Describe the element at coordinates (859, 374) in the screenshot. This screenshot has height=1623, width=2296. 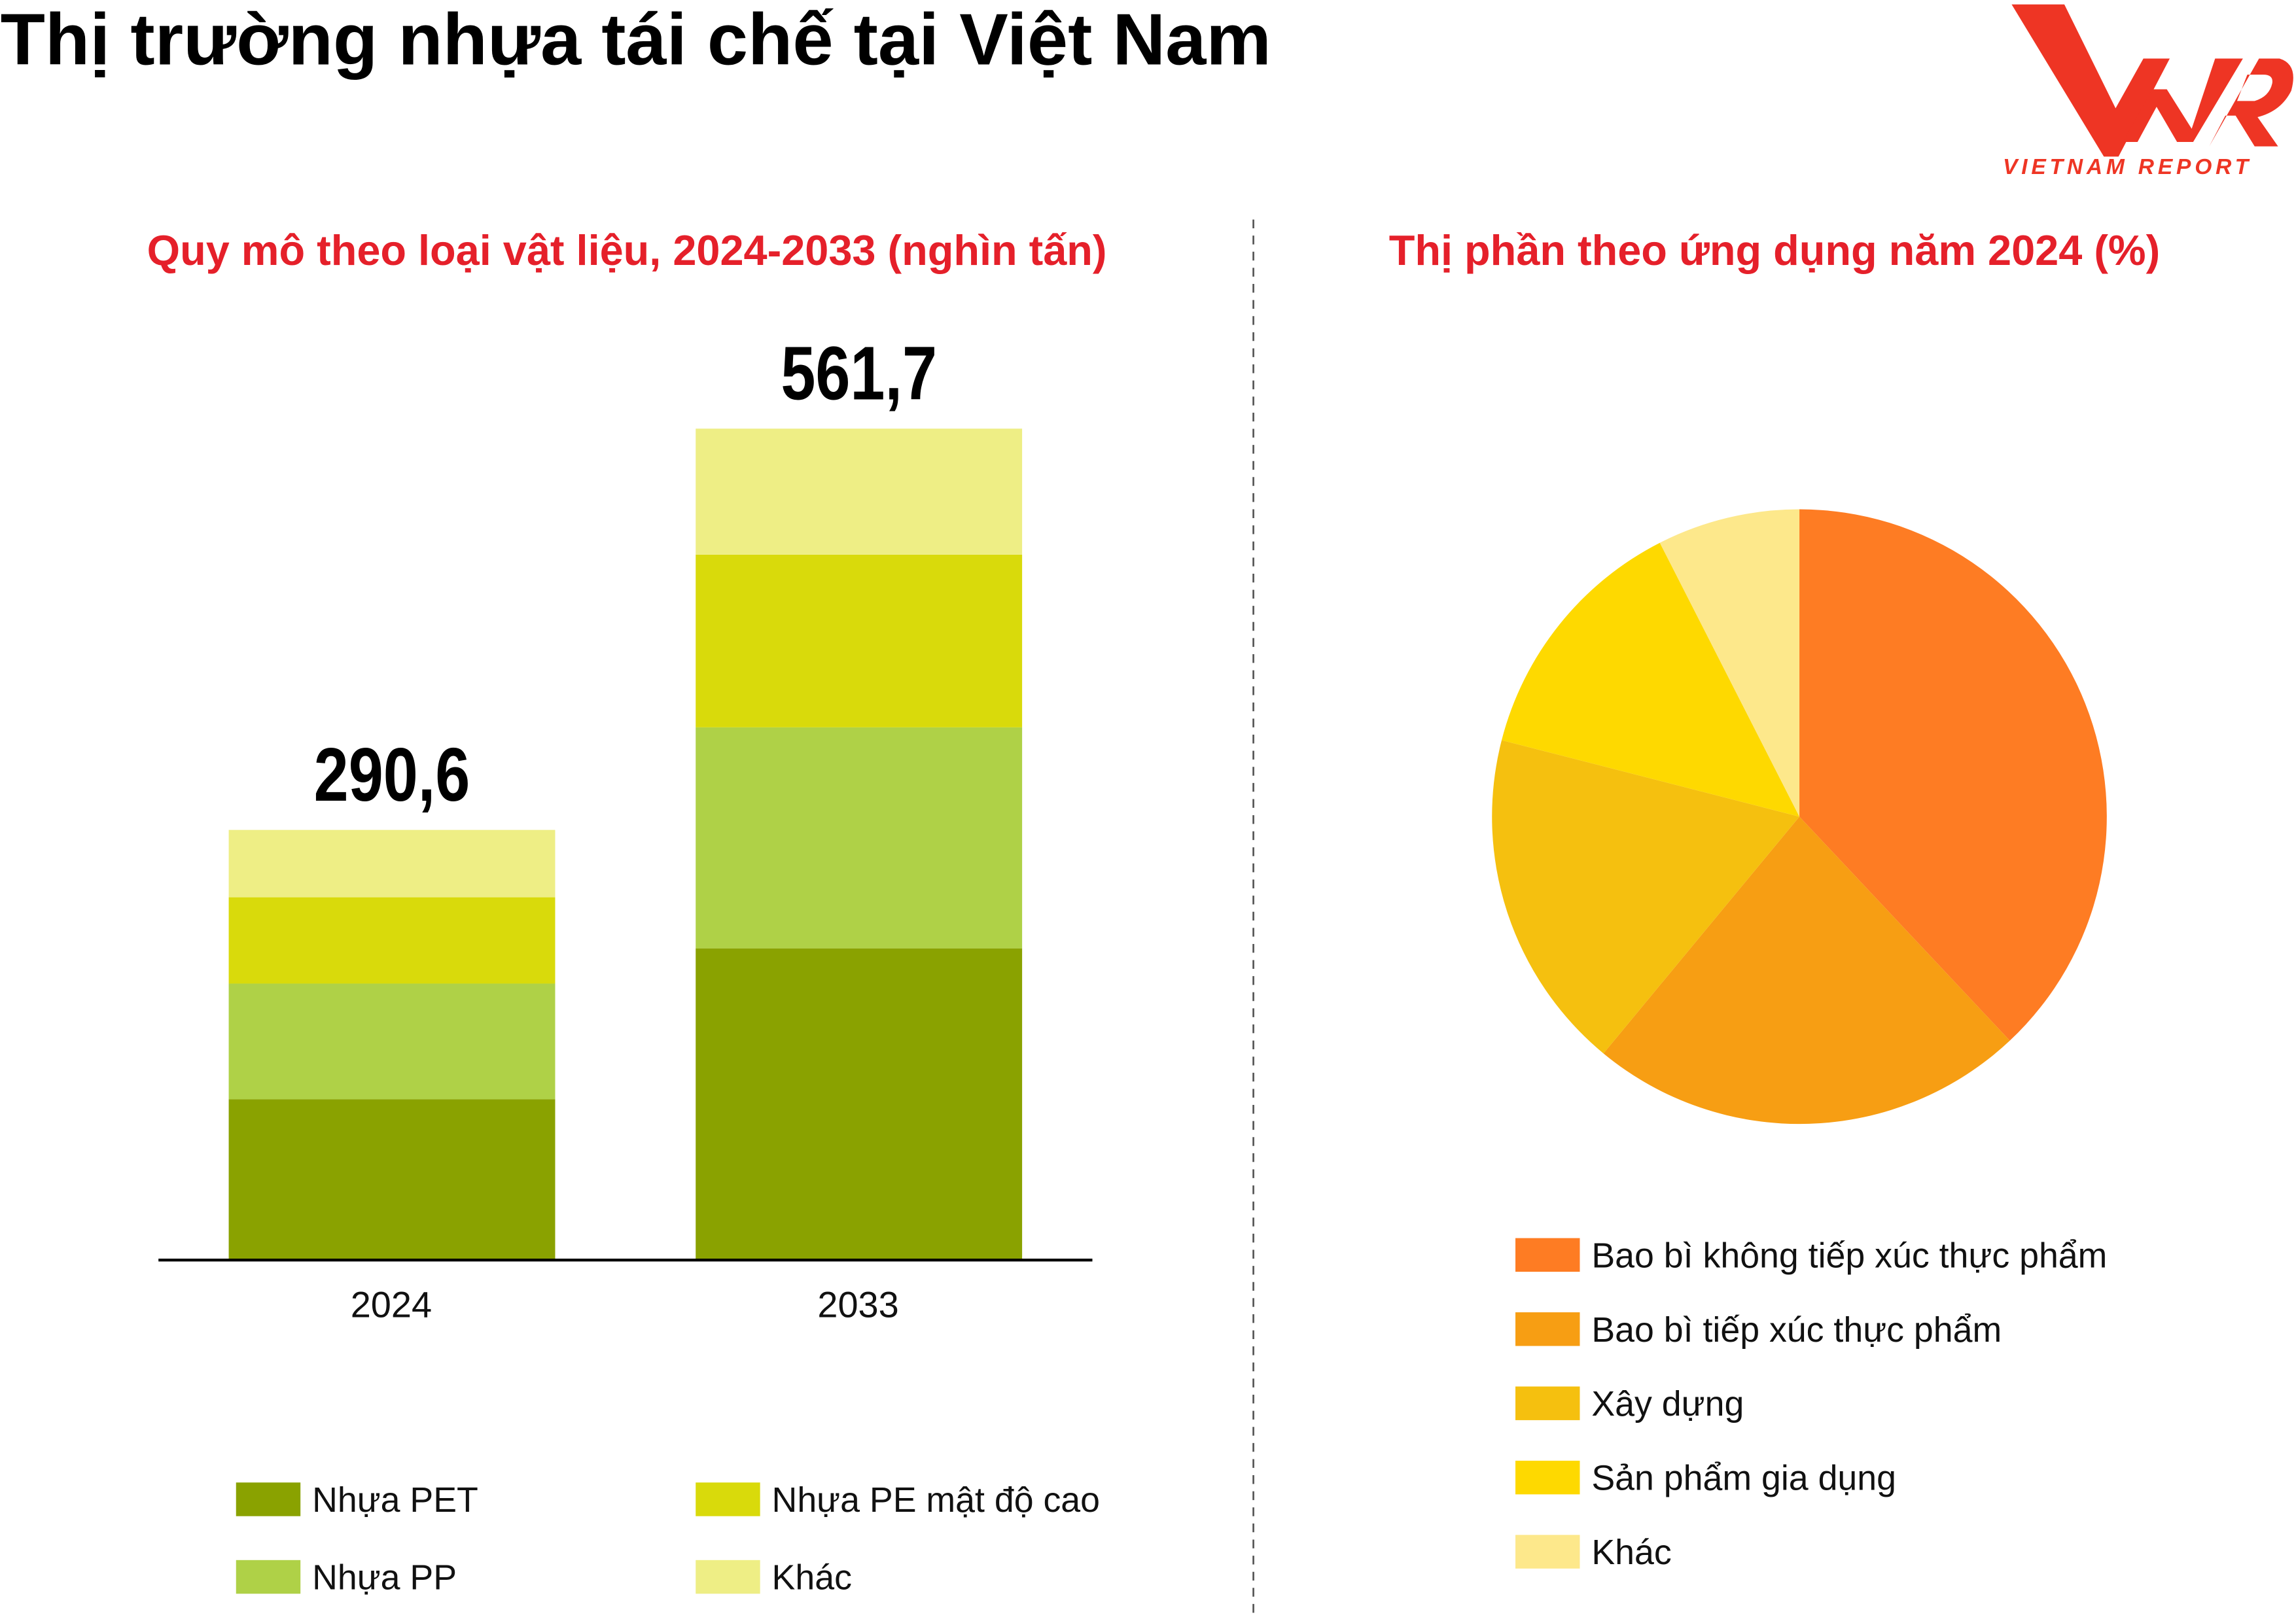
I see `bar-total-label: 561,7` at that location.